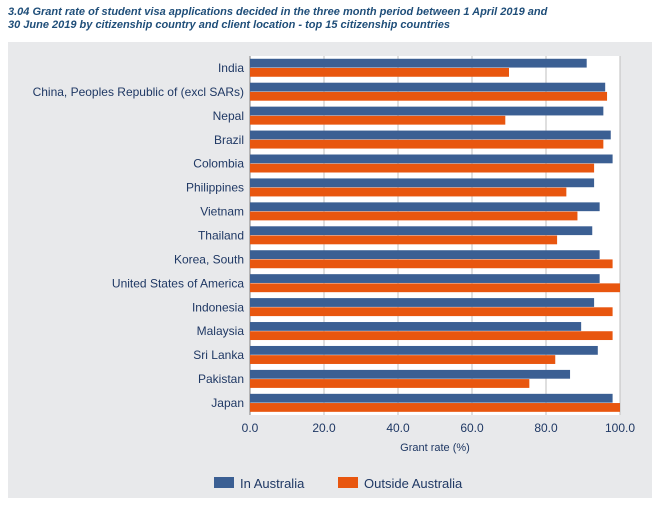  I want to click on category-label: Vietnam, so click(222, 212).